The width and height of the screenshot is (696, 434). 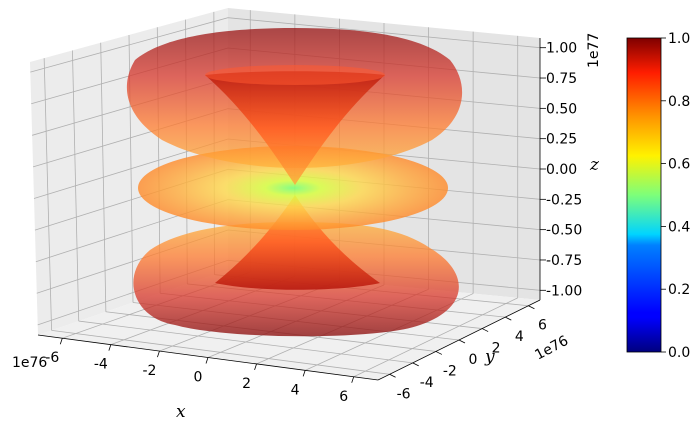 I want to click on y-tick-label: 0, so click(x=473, y=360).